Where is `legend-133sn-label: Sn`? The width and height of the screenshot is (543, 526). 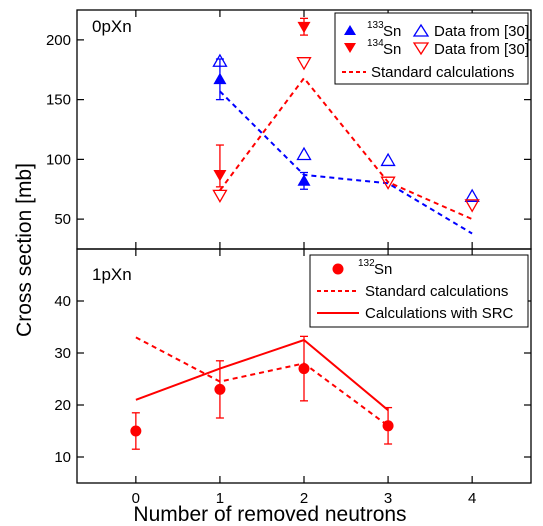
legend-133sn-label: Sn is located at coordinates (392, 31).